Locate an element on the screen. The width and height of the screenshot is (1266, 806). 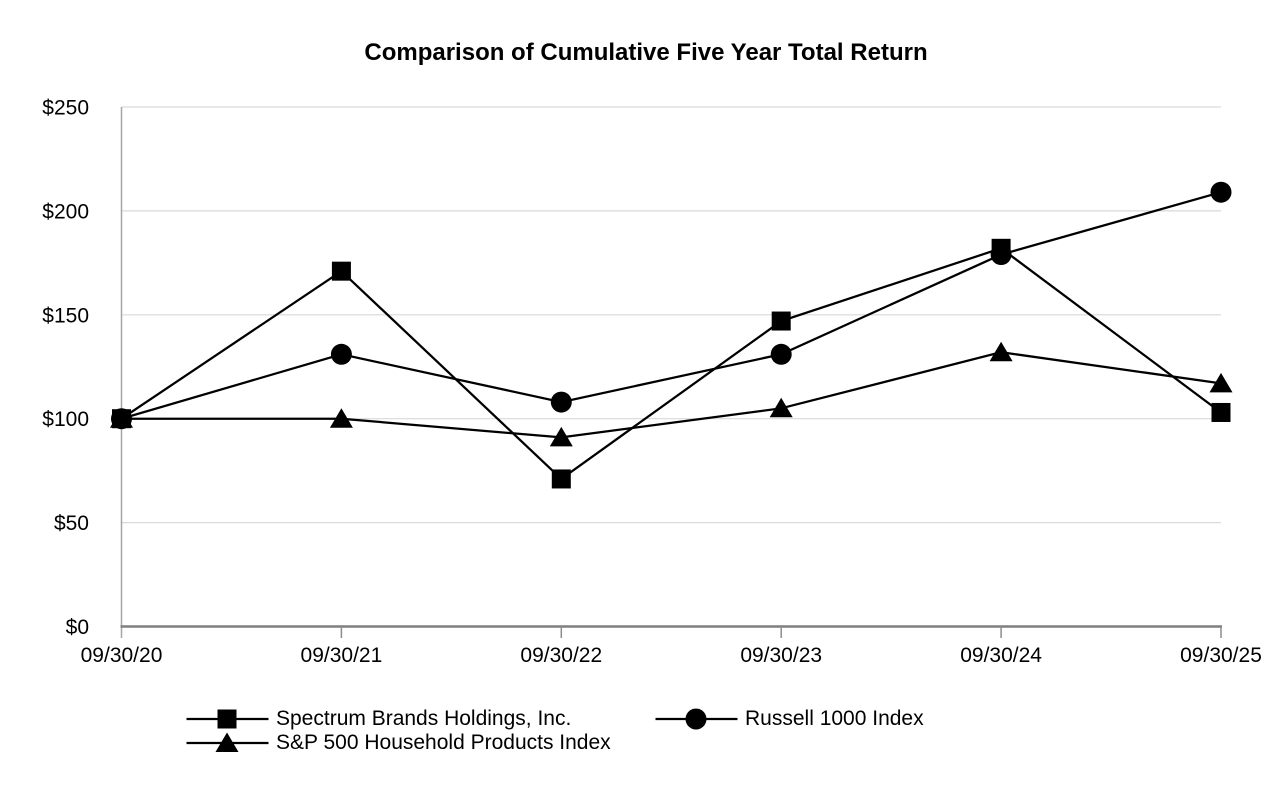
legend-label: S&P 500 Household Products Index is located at coordinates (443, 742).